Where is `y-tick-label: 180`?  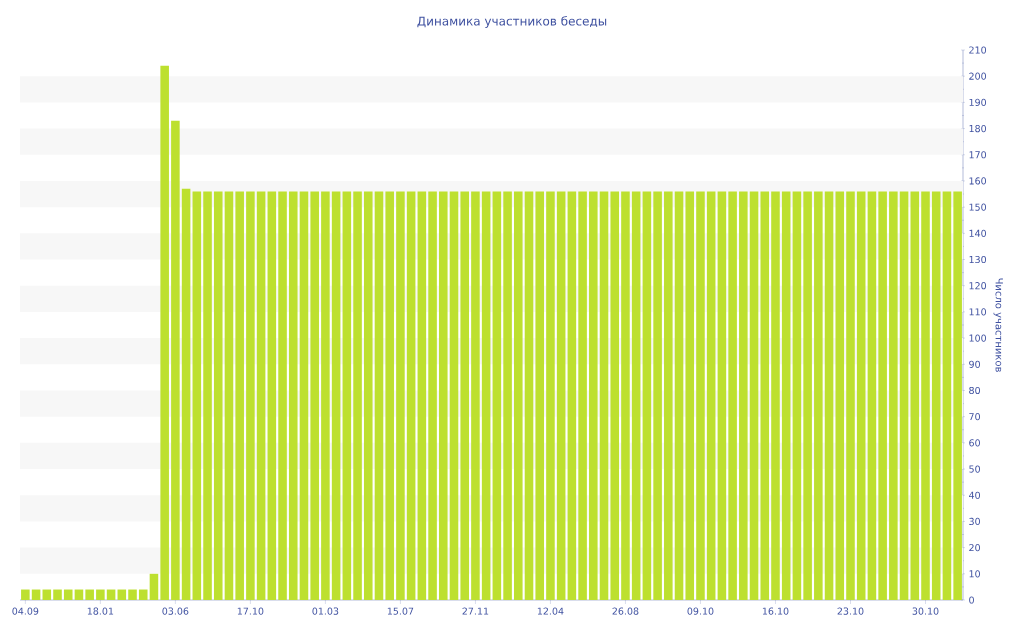 y-tick-label: 180 is located at coordinates (978, 128).